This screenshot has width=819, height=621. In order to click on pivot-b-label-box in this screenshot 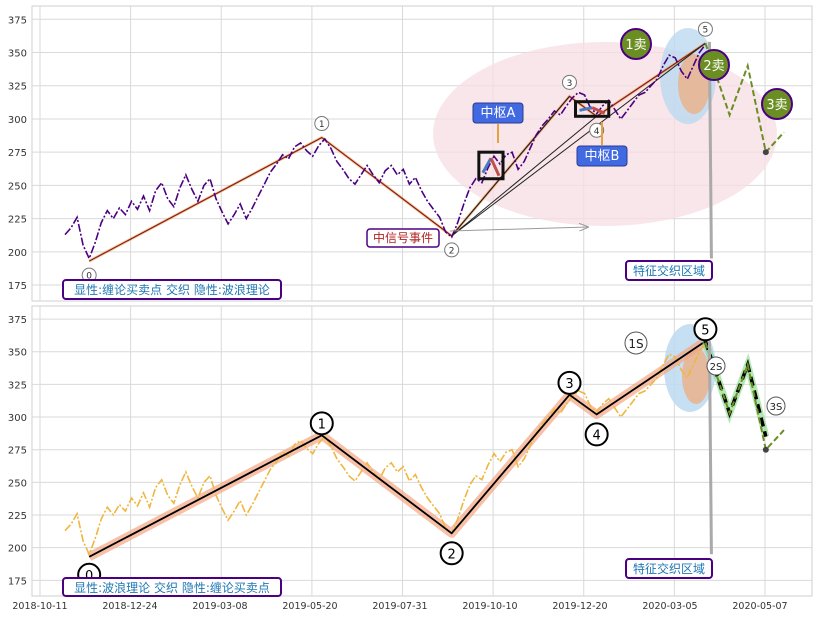, I will do `click(602, 156)`.